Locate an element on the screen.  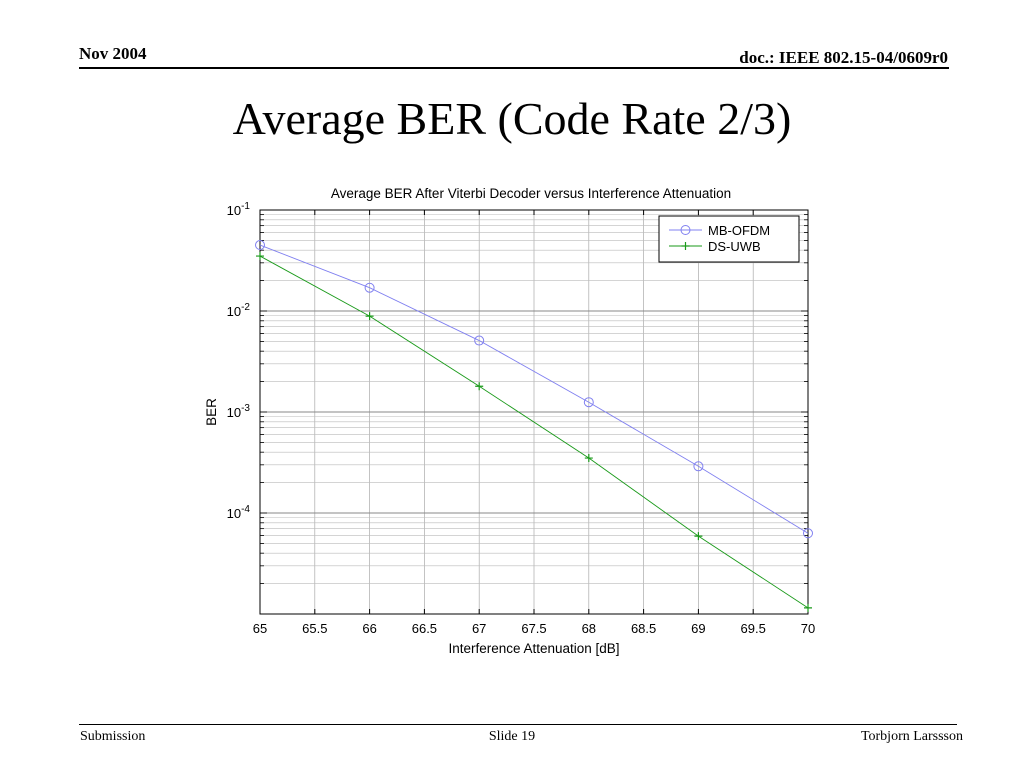
x-tick-label: 65.5 is located at coordinates (314, 628).